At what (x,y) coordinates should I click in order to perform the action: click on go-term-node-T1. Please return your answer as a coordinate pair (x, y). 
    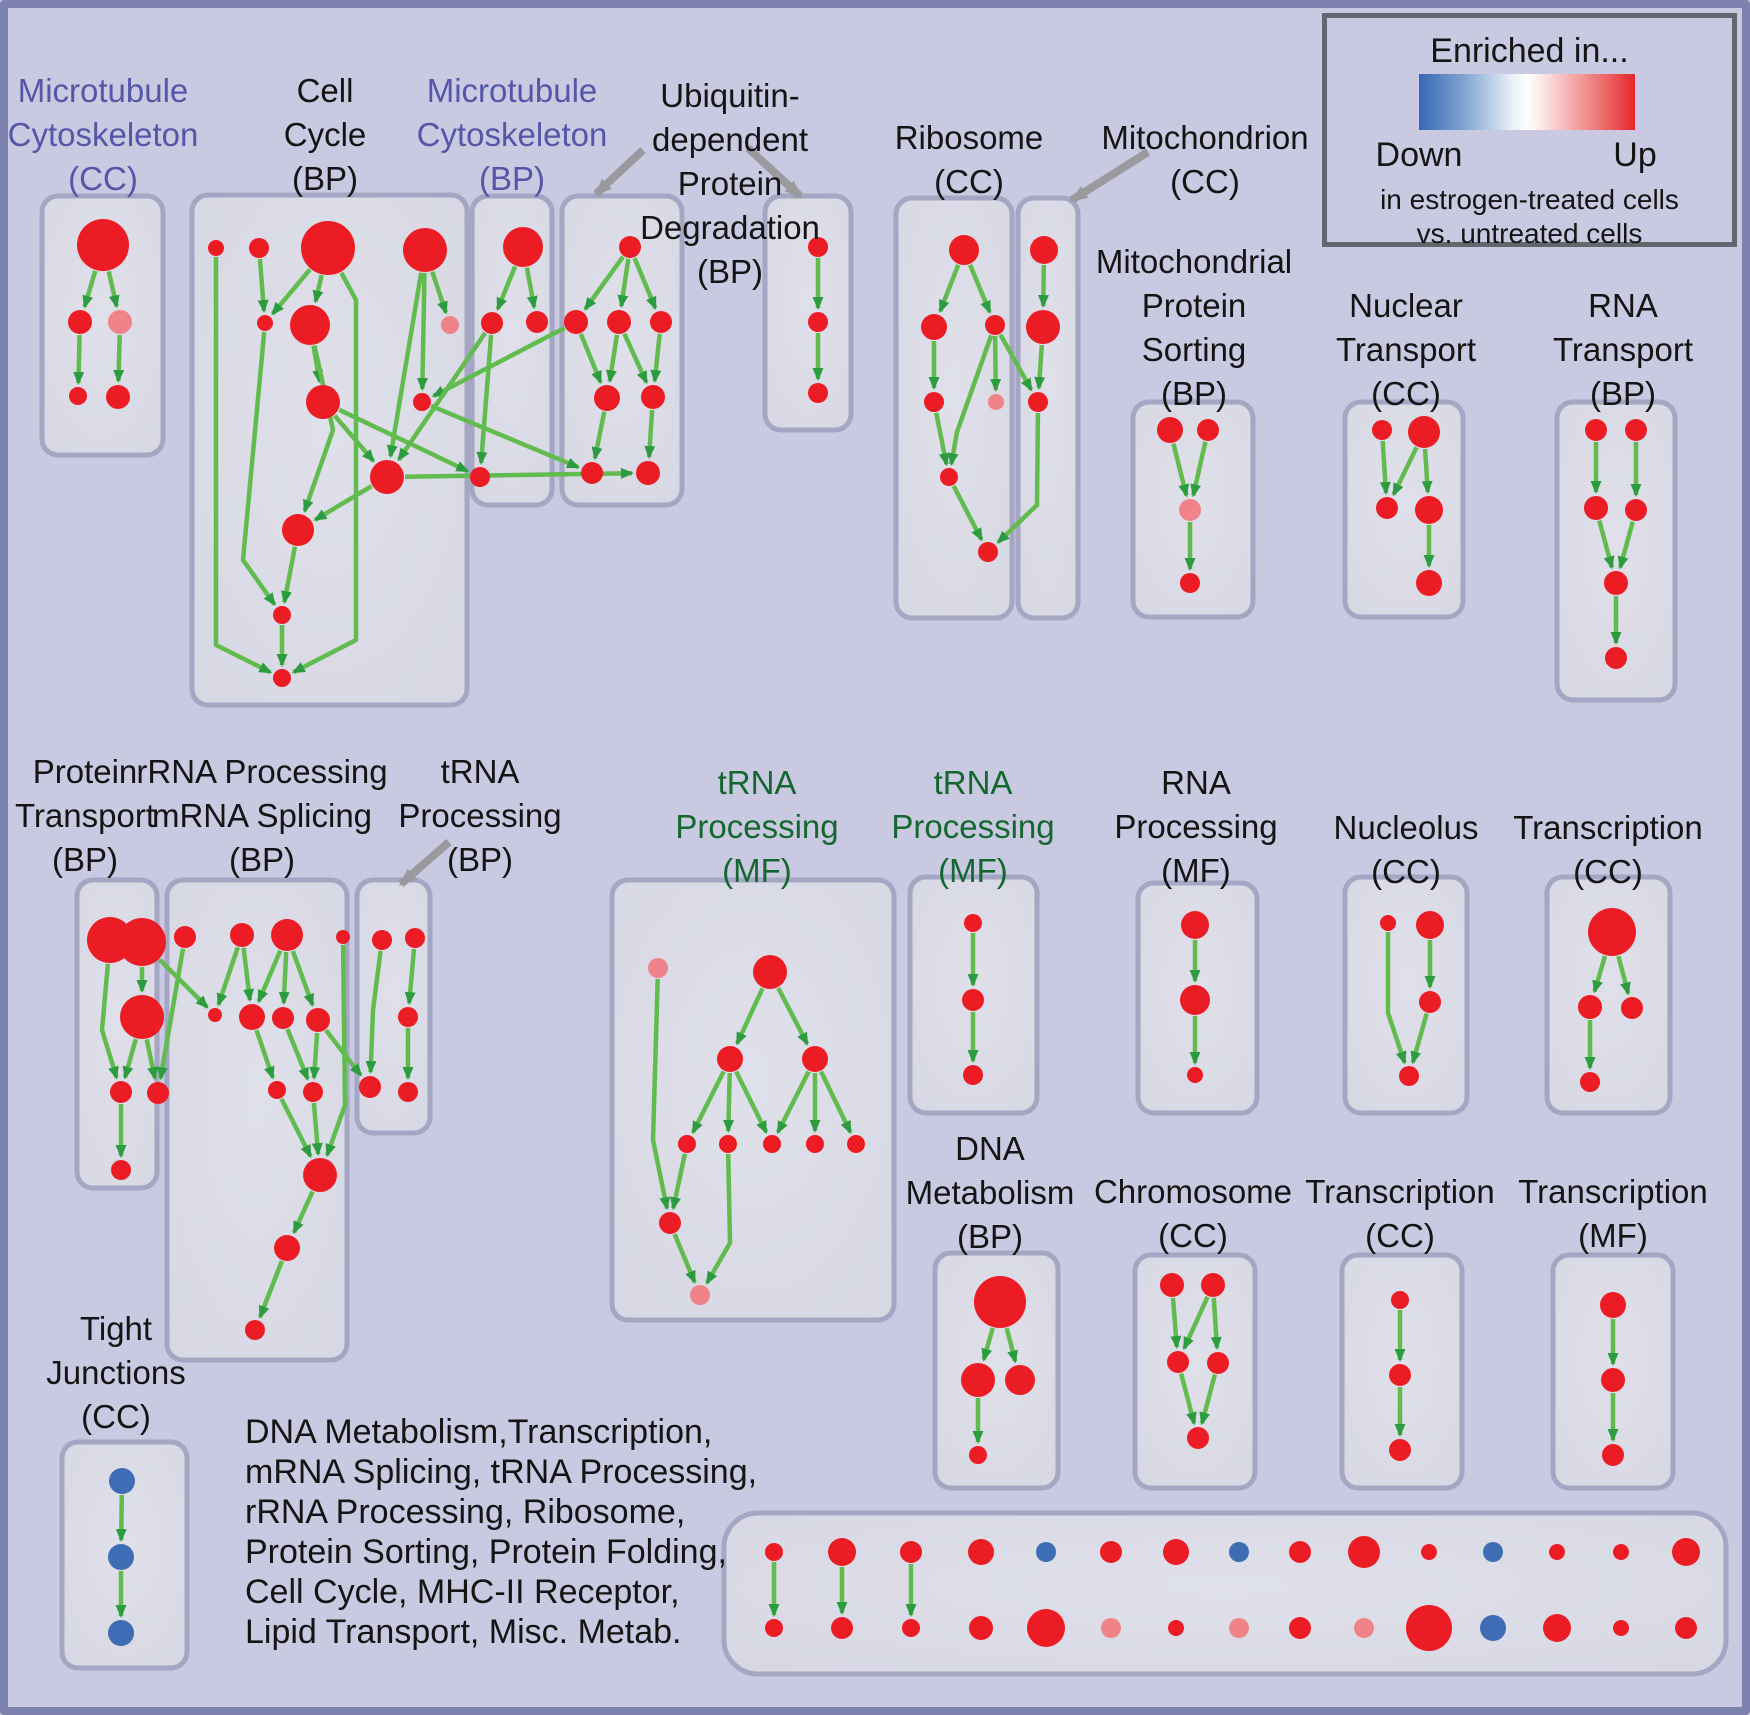
    Looking at the image, I should click on (1172, 1285).